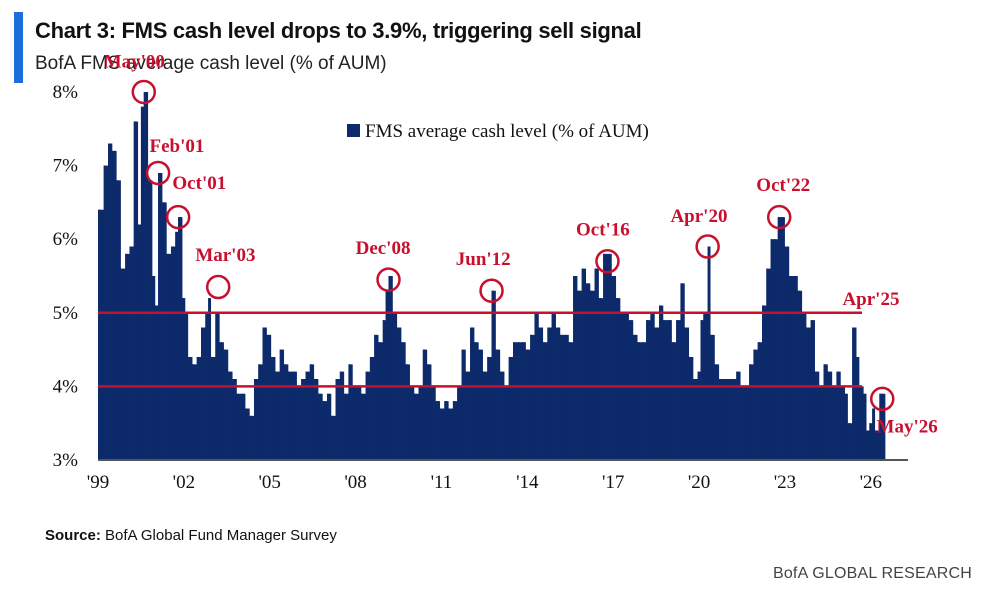 The height and width of the screenshot is (595, 1005). Describe the element at coordinates (483, 259) in the screenshot. I see `annotation-label: Jun'12` at that location.